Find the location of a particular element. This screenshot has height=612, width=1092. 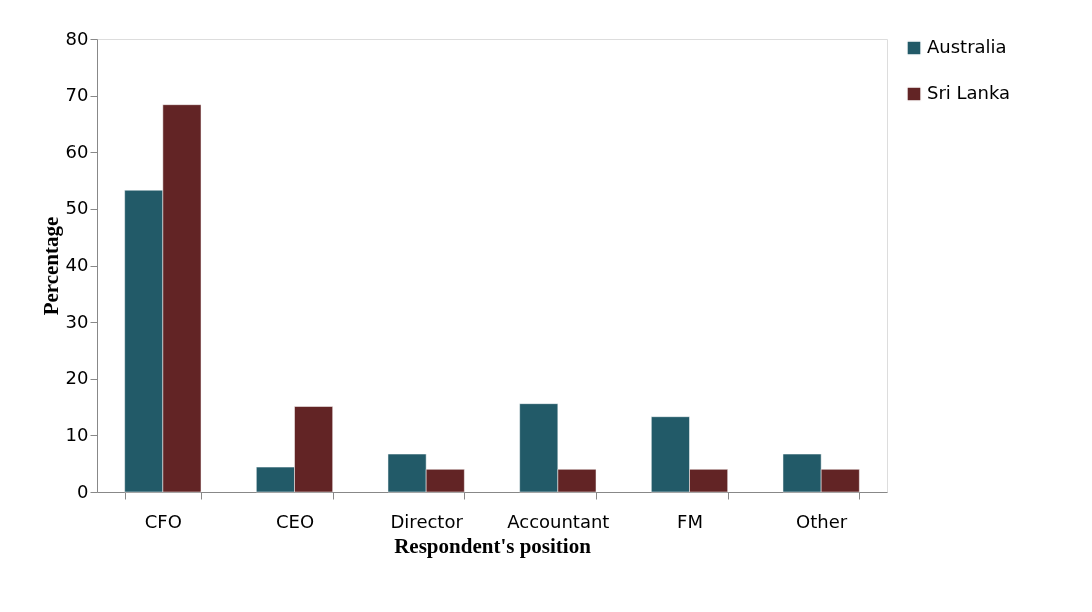

legend-label: Australia is located at coordinates (967, 46).